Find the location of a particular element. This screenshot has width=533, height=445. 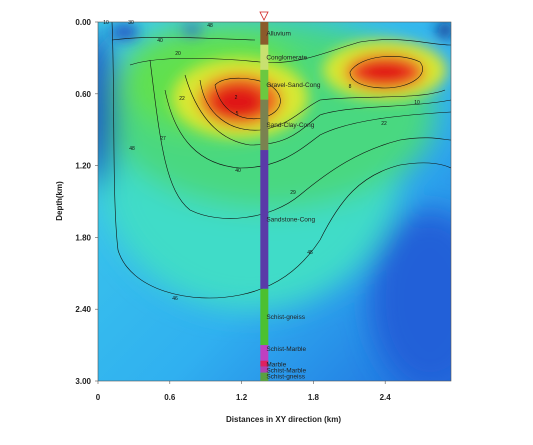

contour-label: 30 is located at coordinates (131, 23).